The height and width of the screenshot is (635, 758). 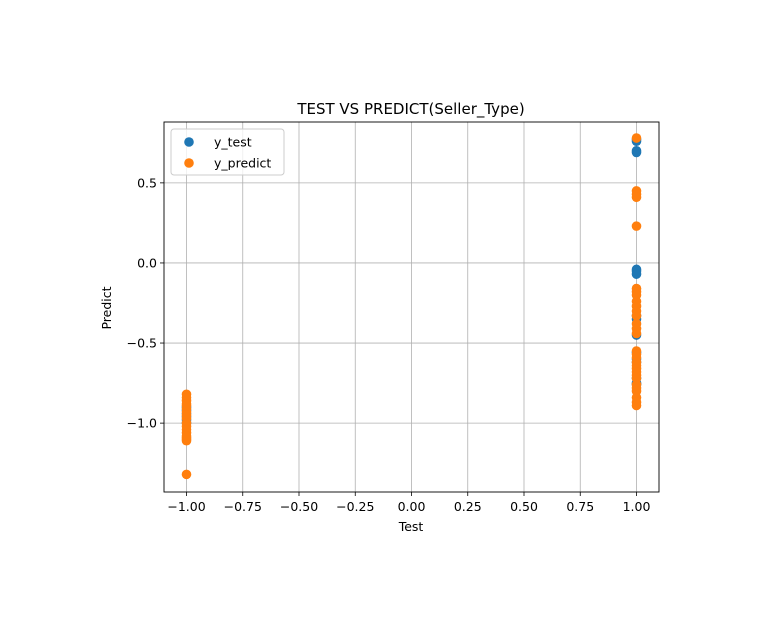 What do you see at coordinates (186, 506) in the screenshot?
I see `x-tick-label: −1.00` at bounding box center [186, 506].